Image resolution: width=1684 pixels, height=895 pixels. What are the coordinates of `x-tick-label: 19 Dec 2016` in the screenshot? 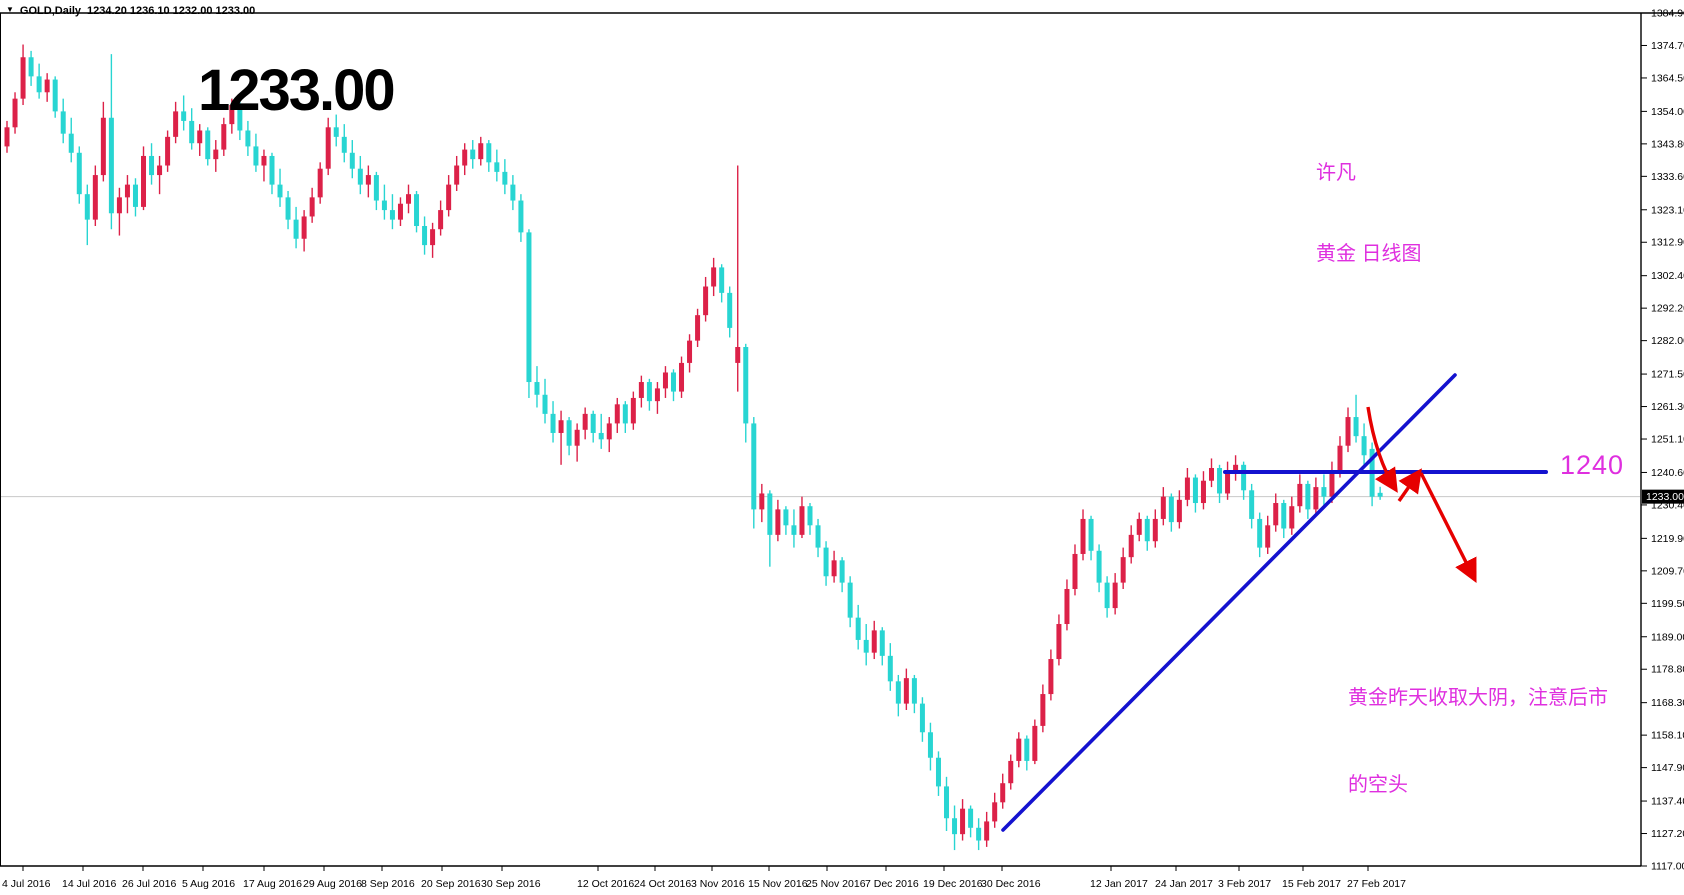 It's located at (953, 884).